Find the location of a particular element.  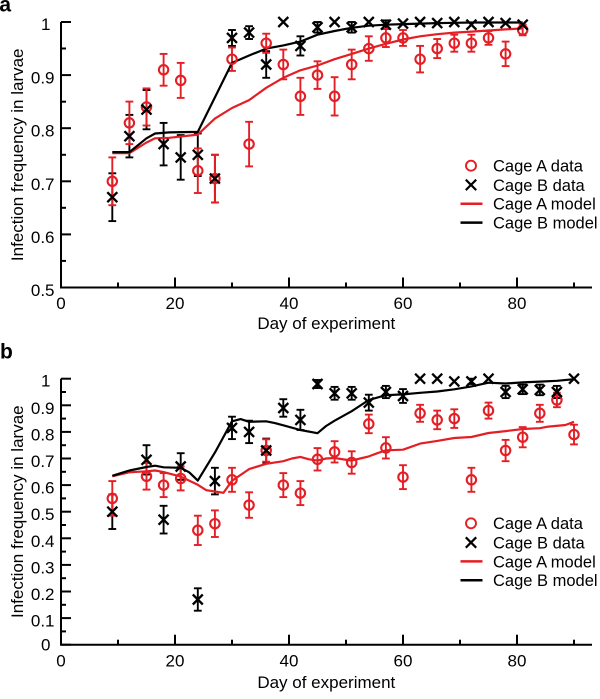

svg-text: 0.1 is located at coordinates (43, 621).